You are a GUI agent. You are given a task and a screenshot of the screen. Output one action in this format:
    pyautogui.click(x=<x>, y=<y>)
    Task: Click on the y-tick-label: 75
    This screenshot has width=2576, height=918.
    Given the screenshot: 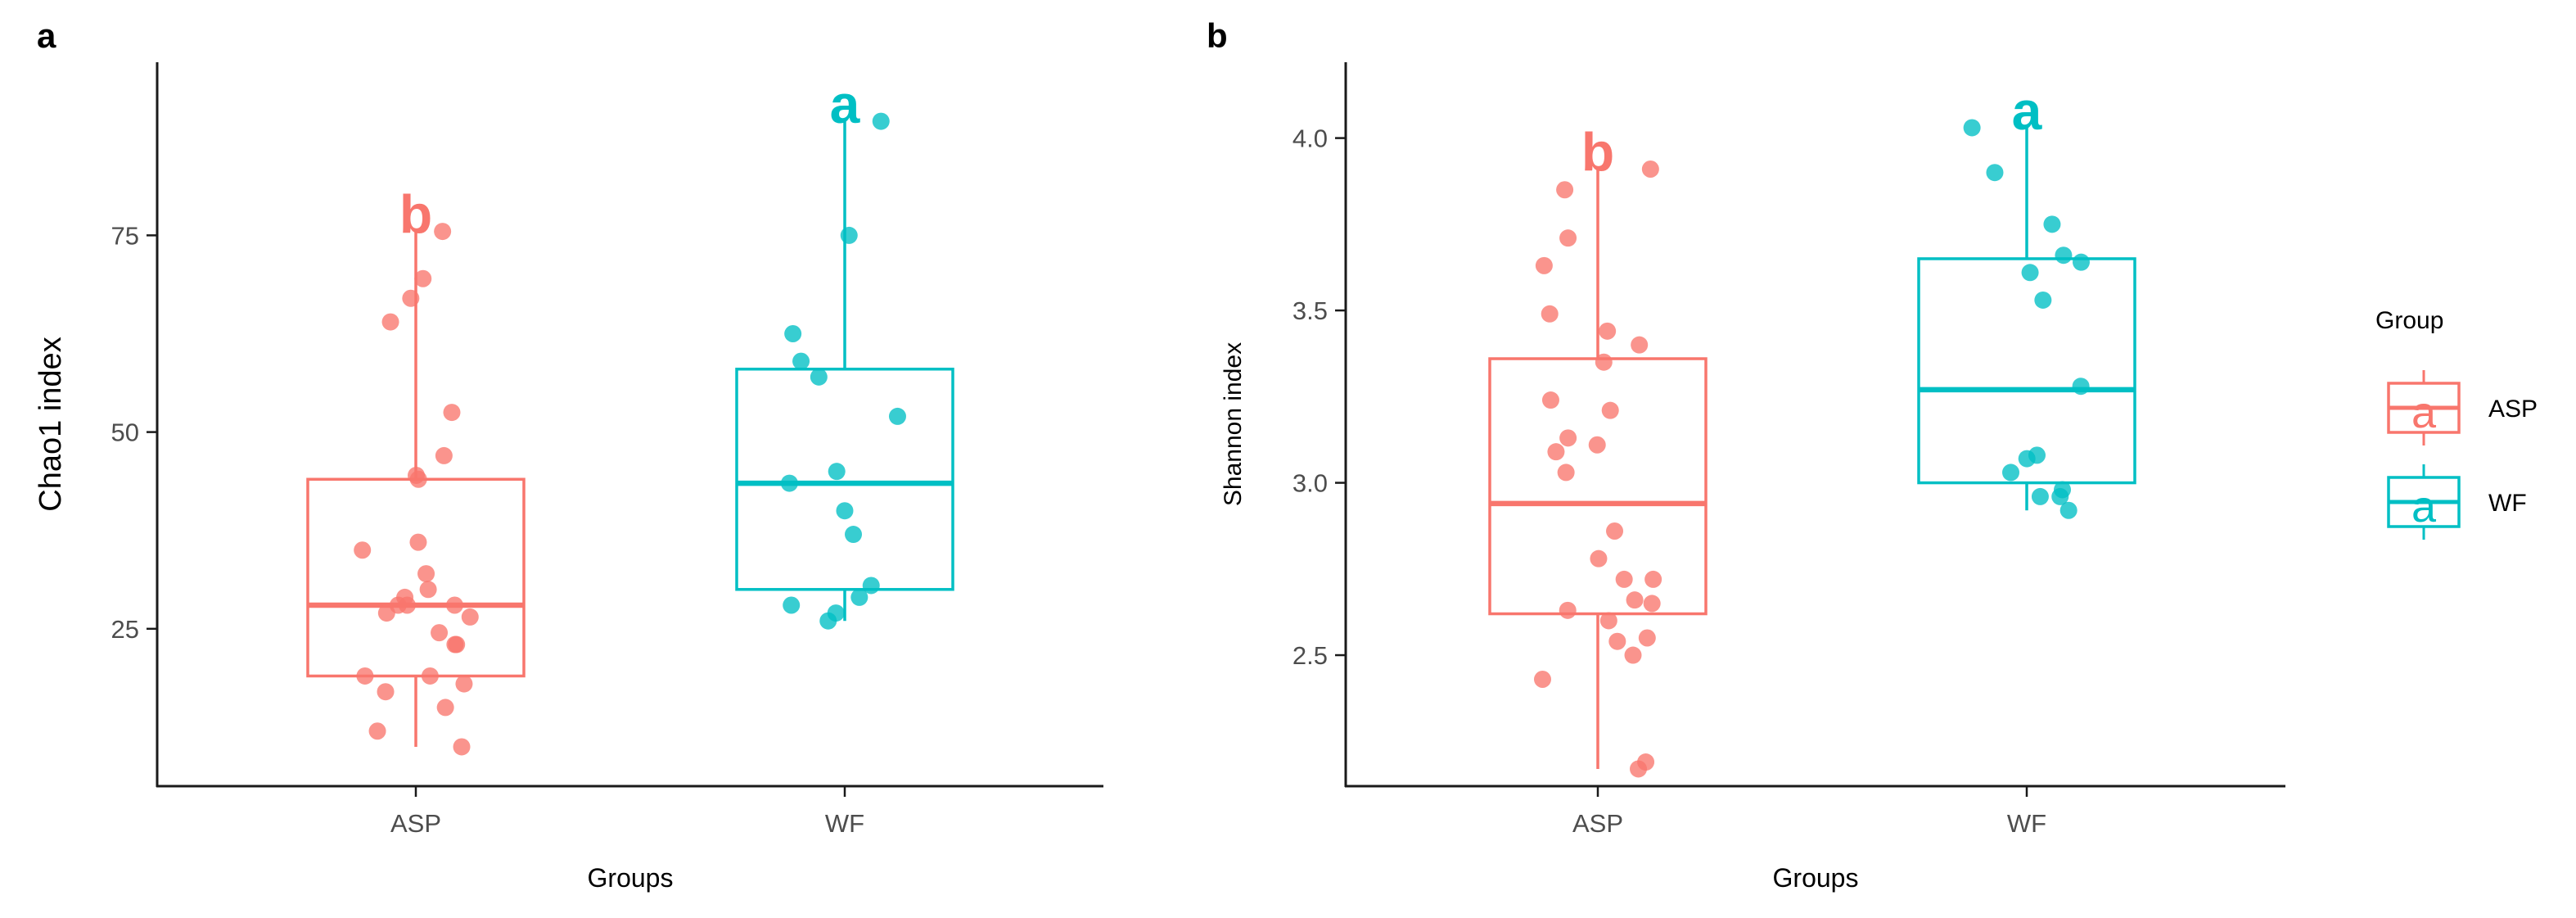 What is the action you would take?
    pyautogui.click(x=125, y=235)
    